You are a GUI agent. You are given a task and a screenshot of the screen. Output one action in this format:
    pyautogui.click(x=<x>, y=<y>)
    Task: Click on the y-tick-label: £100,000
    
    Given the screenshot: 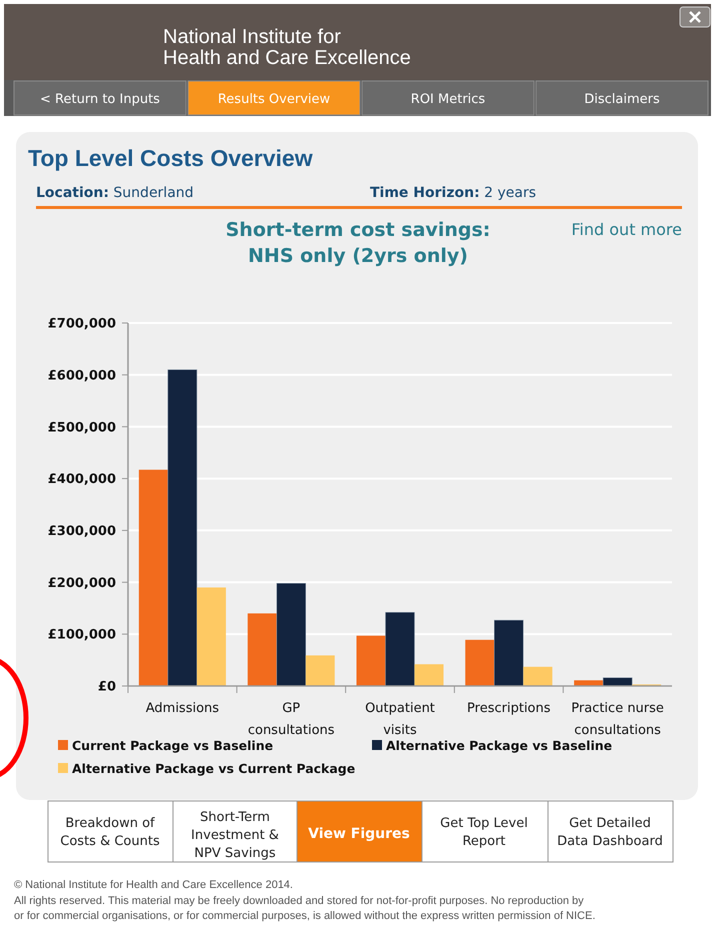 What is the action you would take?
    pyautogui.click(x=82, y=635)
    